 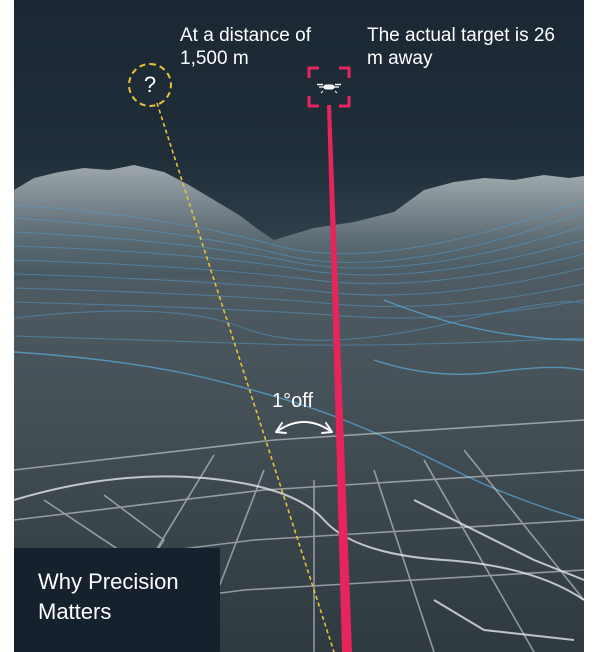 What do you see at coordinates (145, 232) in the screenshot?
I see `mountain-ridge-left` at bounding box center [145, 232].